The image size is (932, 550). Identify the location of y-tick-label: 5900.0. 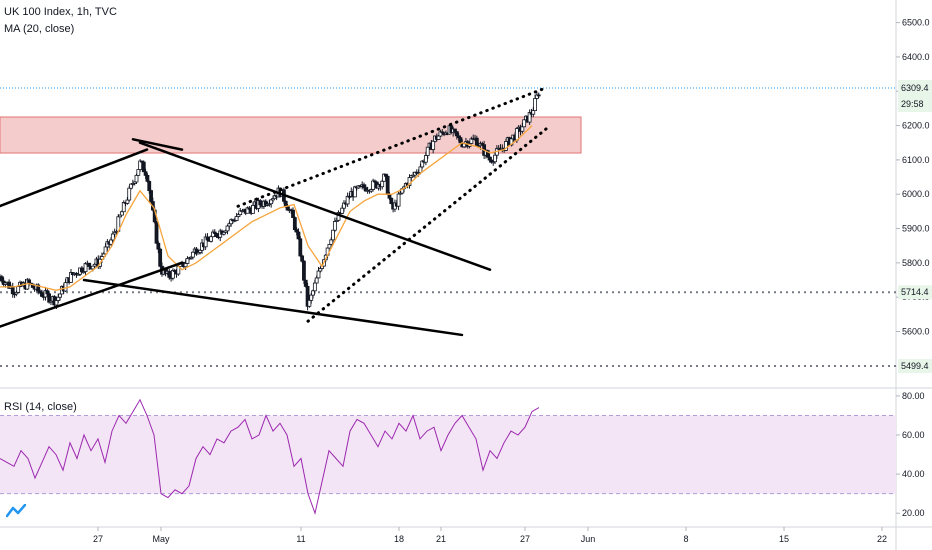
(916, 229).